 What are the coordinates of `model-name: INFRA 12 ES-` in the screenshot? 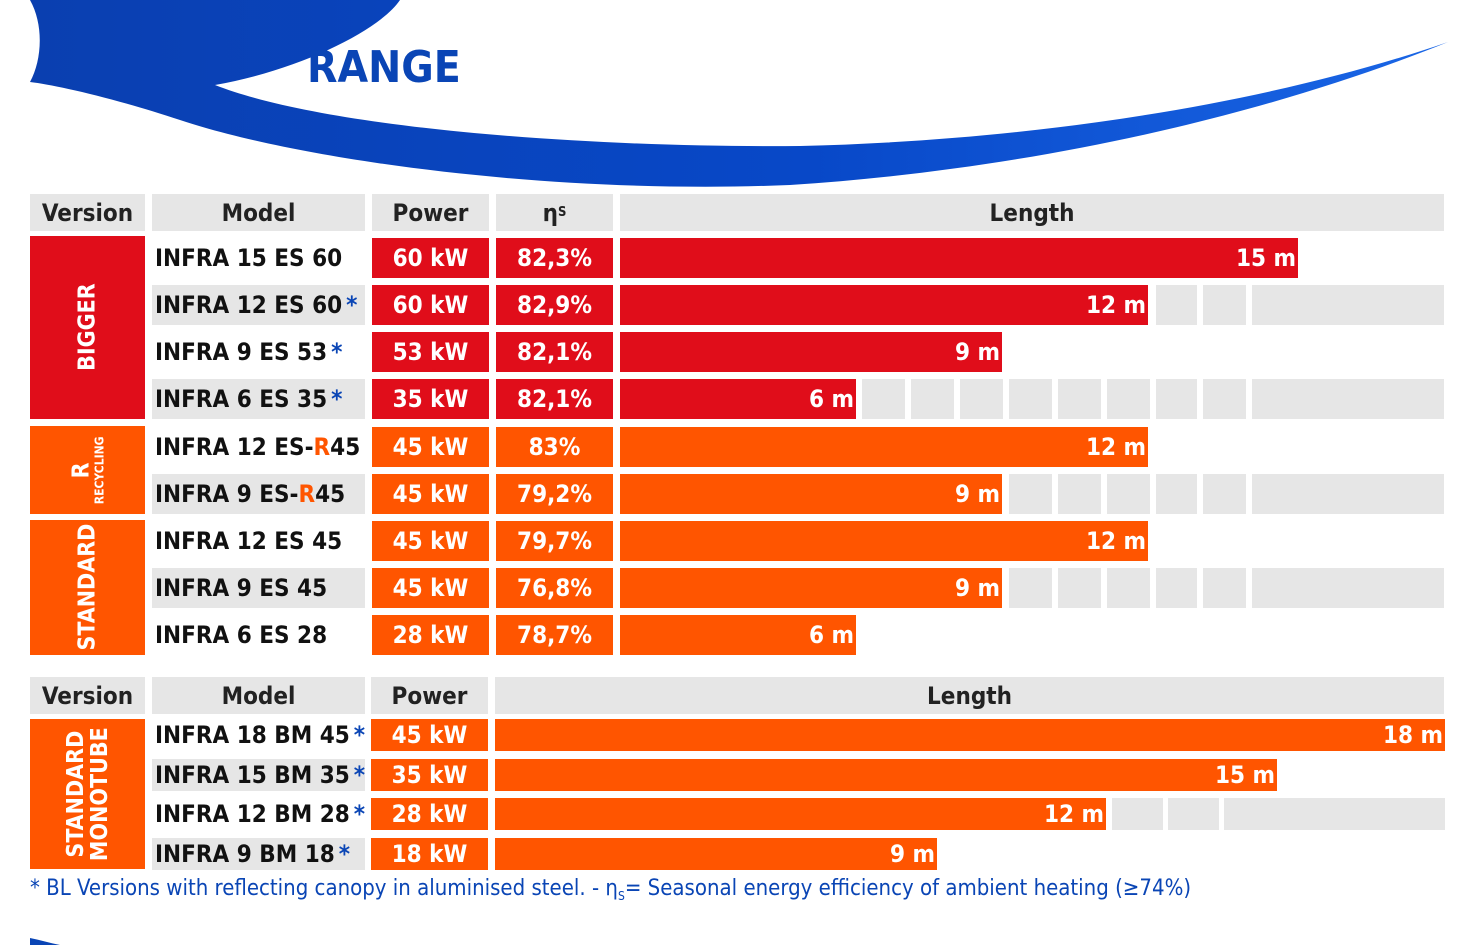 It's located at (234, 447).